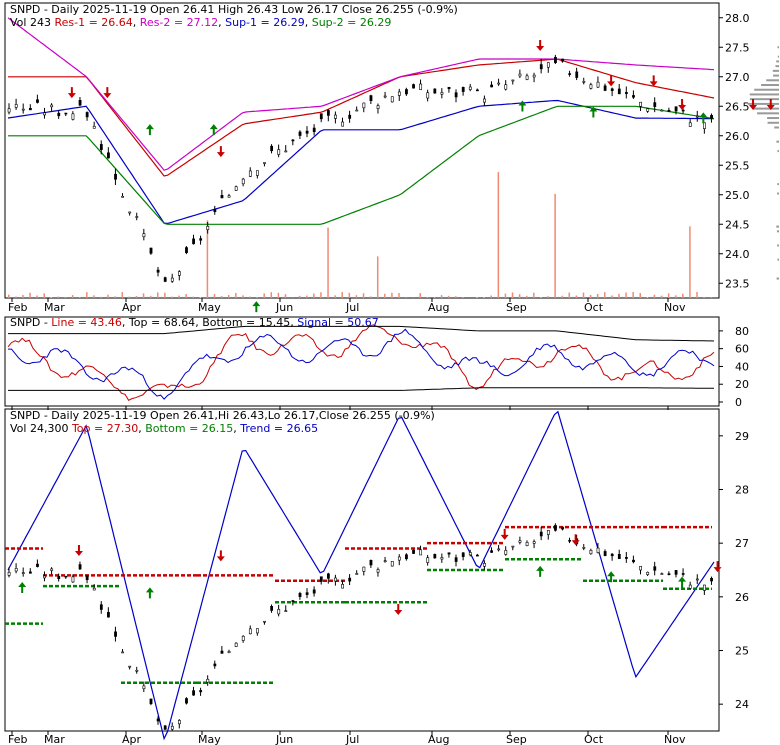 Image resolution: width=780 pixels, height=745 pixels. What do you see at coordinates (742, 384) in the screenshot?
I see `p2-ytick-label: 20` at bounding box center [742, 384].